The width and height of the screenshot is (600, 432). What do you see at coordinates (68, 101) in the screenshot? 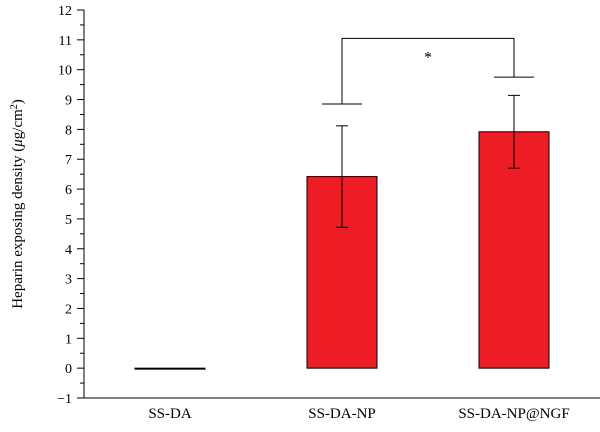
I see `y-tick-label: 9` at bounding box center [68, 101].